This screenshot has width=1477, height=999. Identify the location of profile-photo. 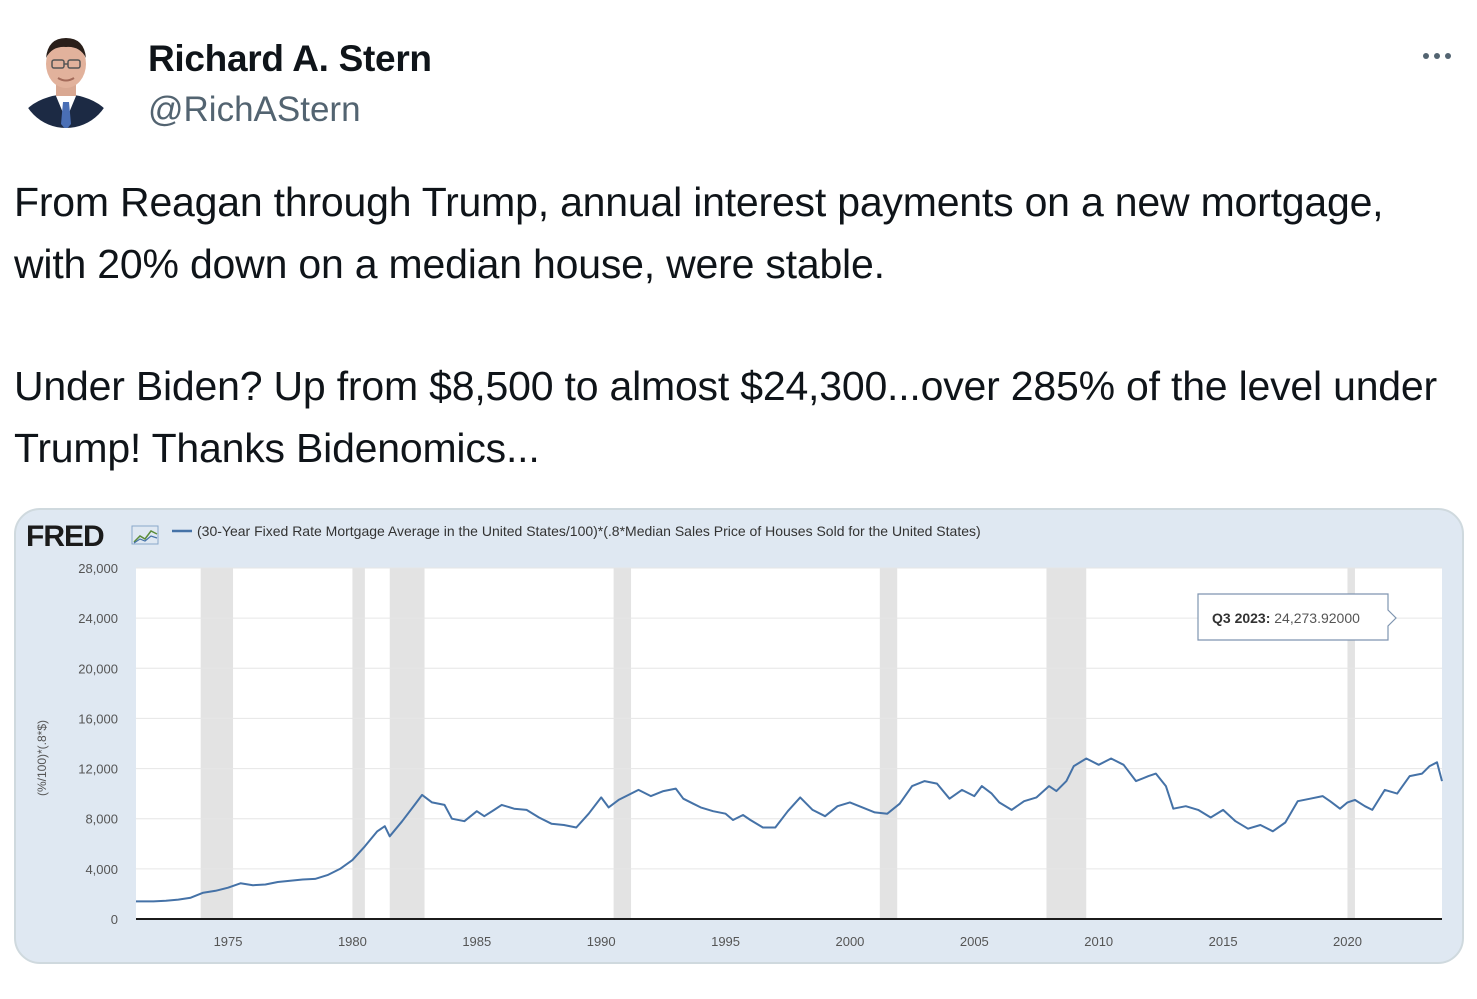
(66, 82).